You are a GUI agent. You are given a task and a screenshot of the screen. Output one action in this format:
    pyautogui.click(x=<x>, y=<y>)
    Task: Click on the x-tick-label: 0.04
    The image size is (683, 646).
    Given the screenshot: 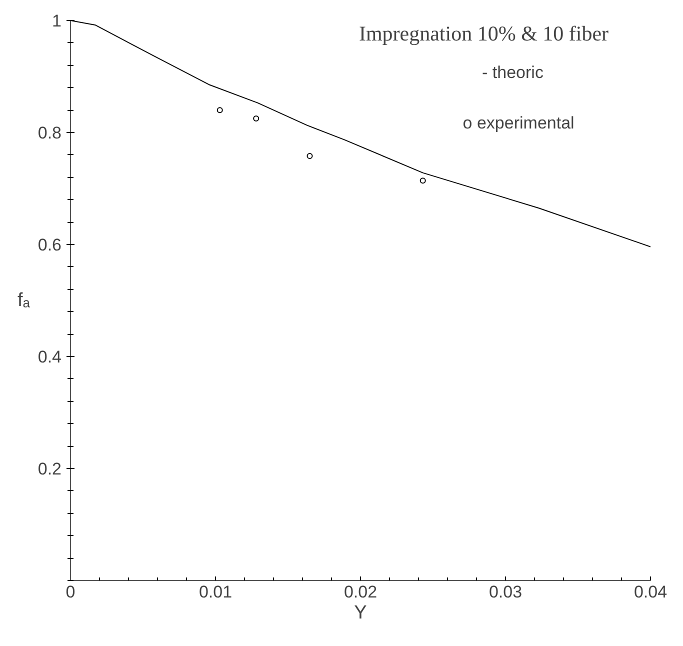 What is the action you would take?
    pyautogui.click(x=651, y=592)
    